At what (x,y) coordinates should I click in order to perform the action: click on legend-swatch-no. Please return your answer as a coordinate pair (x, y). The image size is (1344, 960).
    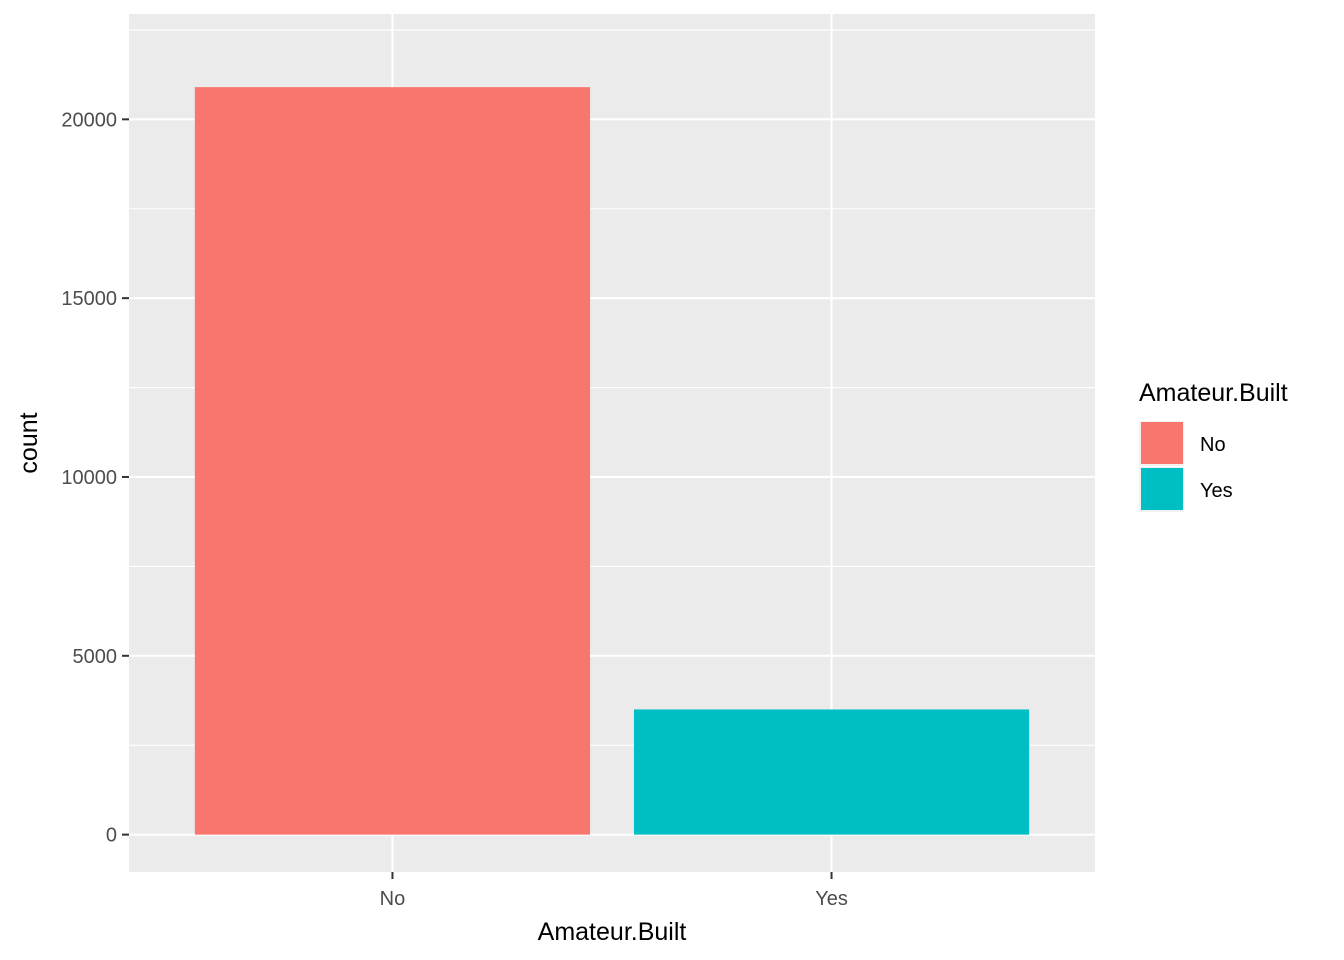
    Looking at the image, I should click on (1162, 443).